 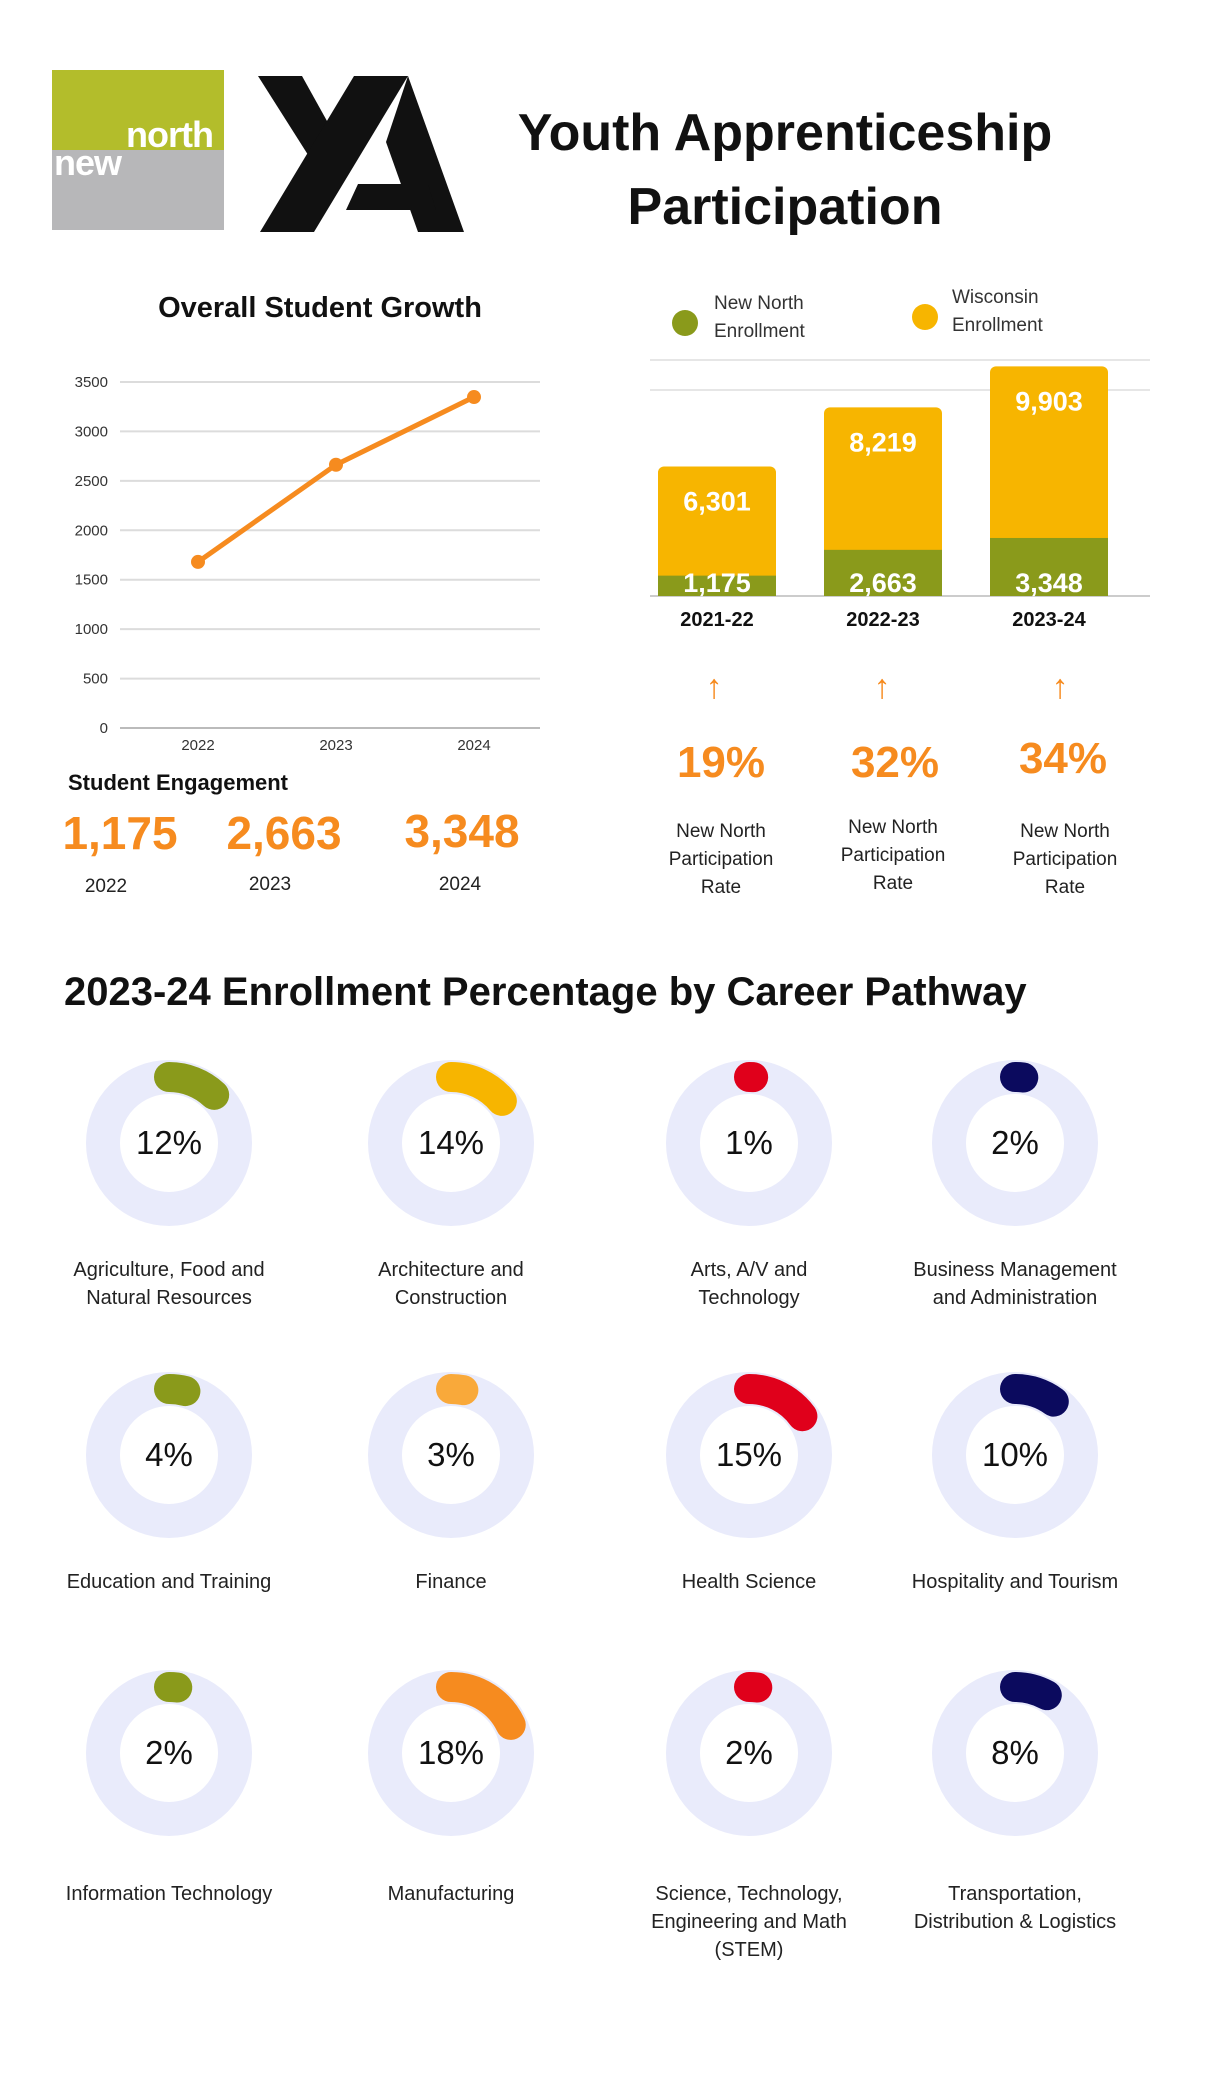 I want to click on rate-label-2022-23: New North Participation Rate, so click(x=893, y=856).